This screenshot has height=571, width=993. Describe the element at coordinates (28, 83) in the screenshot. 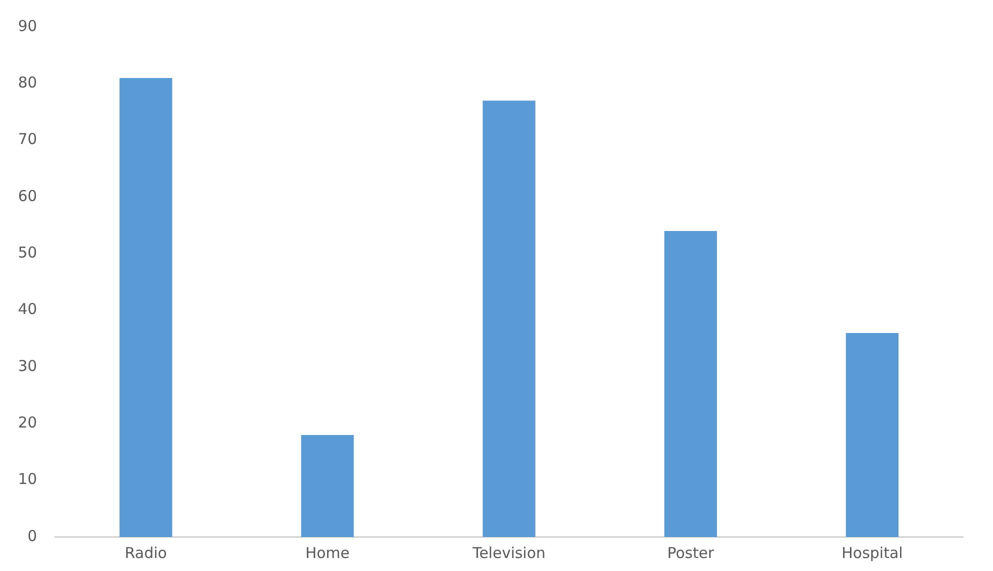

I see `y-tick-label: 80` at that location.